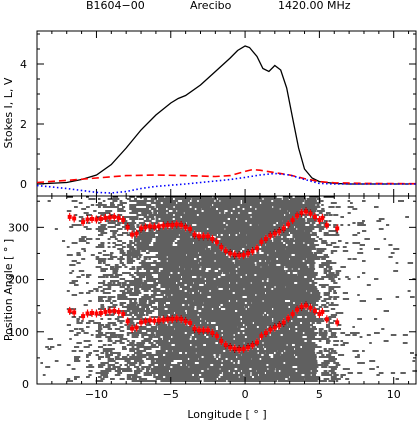 This screenshot has width=417, height=425. Describe the element at coordinates (23, 64) in the screenshot. I see `top-ytick-label: 4` at that location.